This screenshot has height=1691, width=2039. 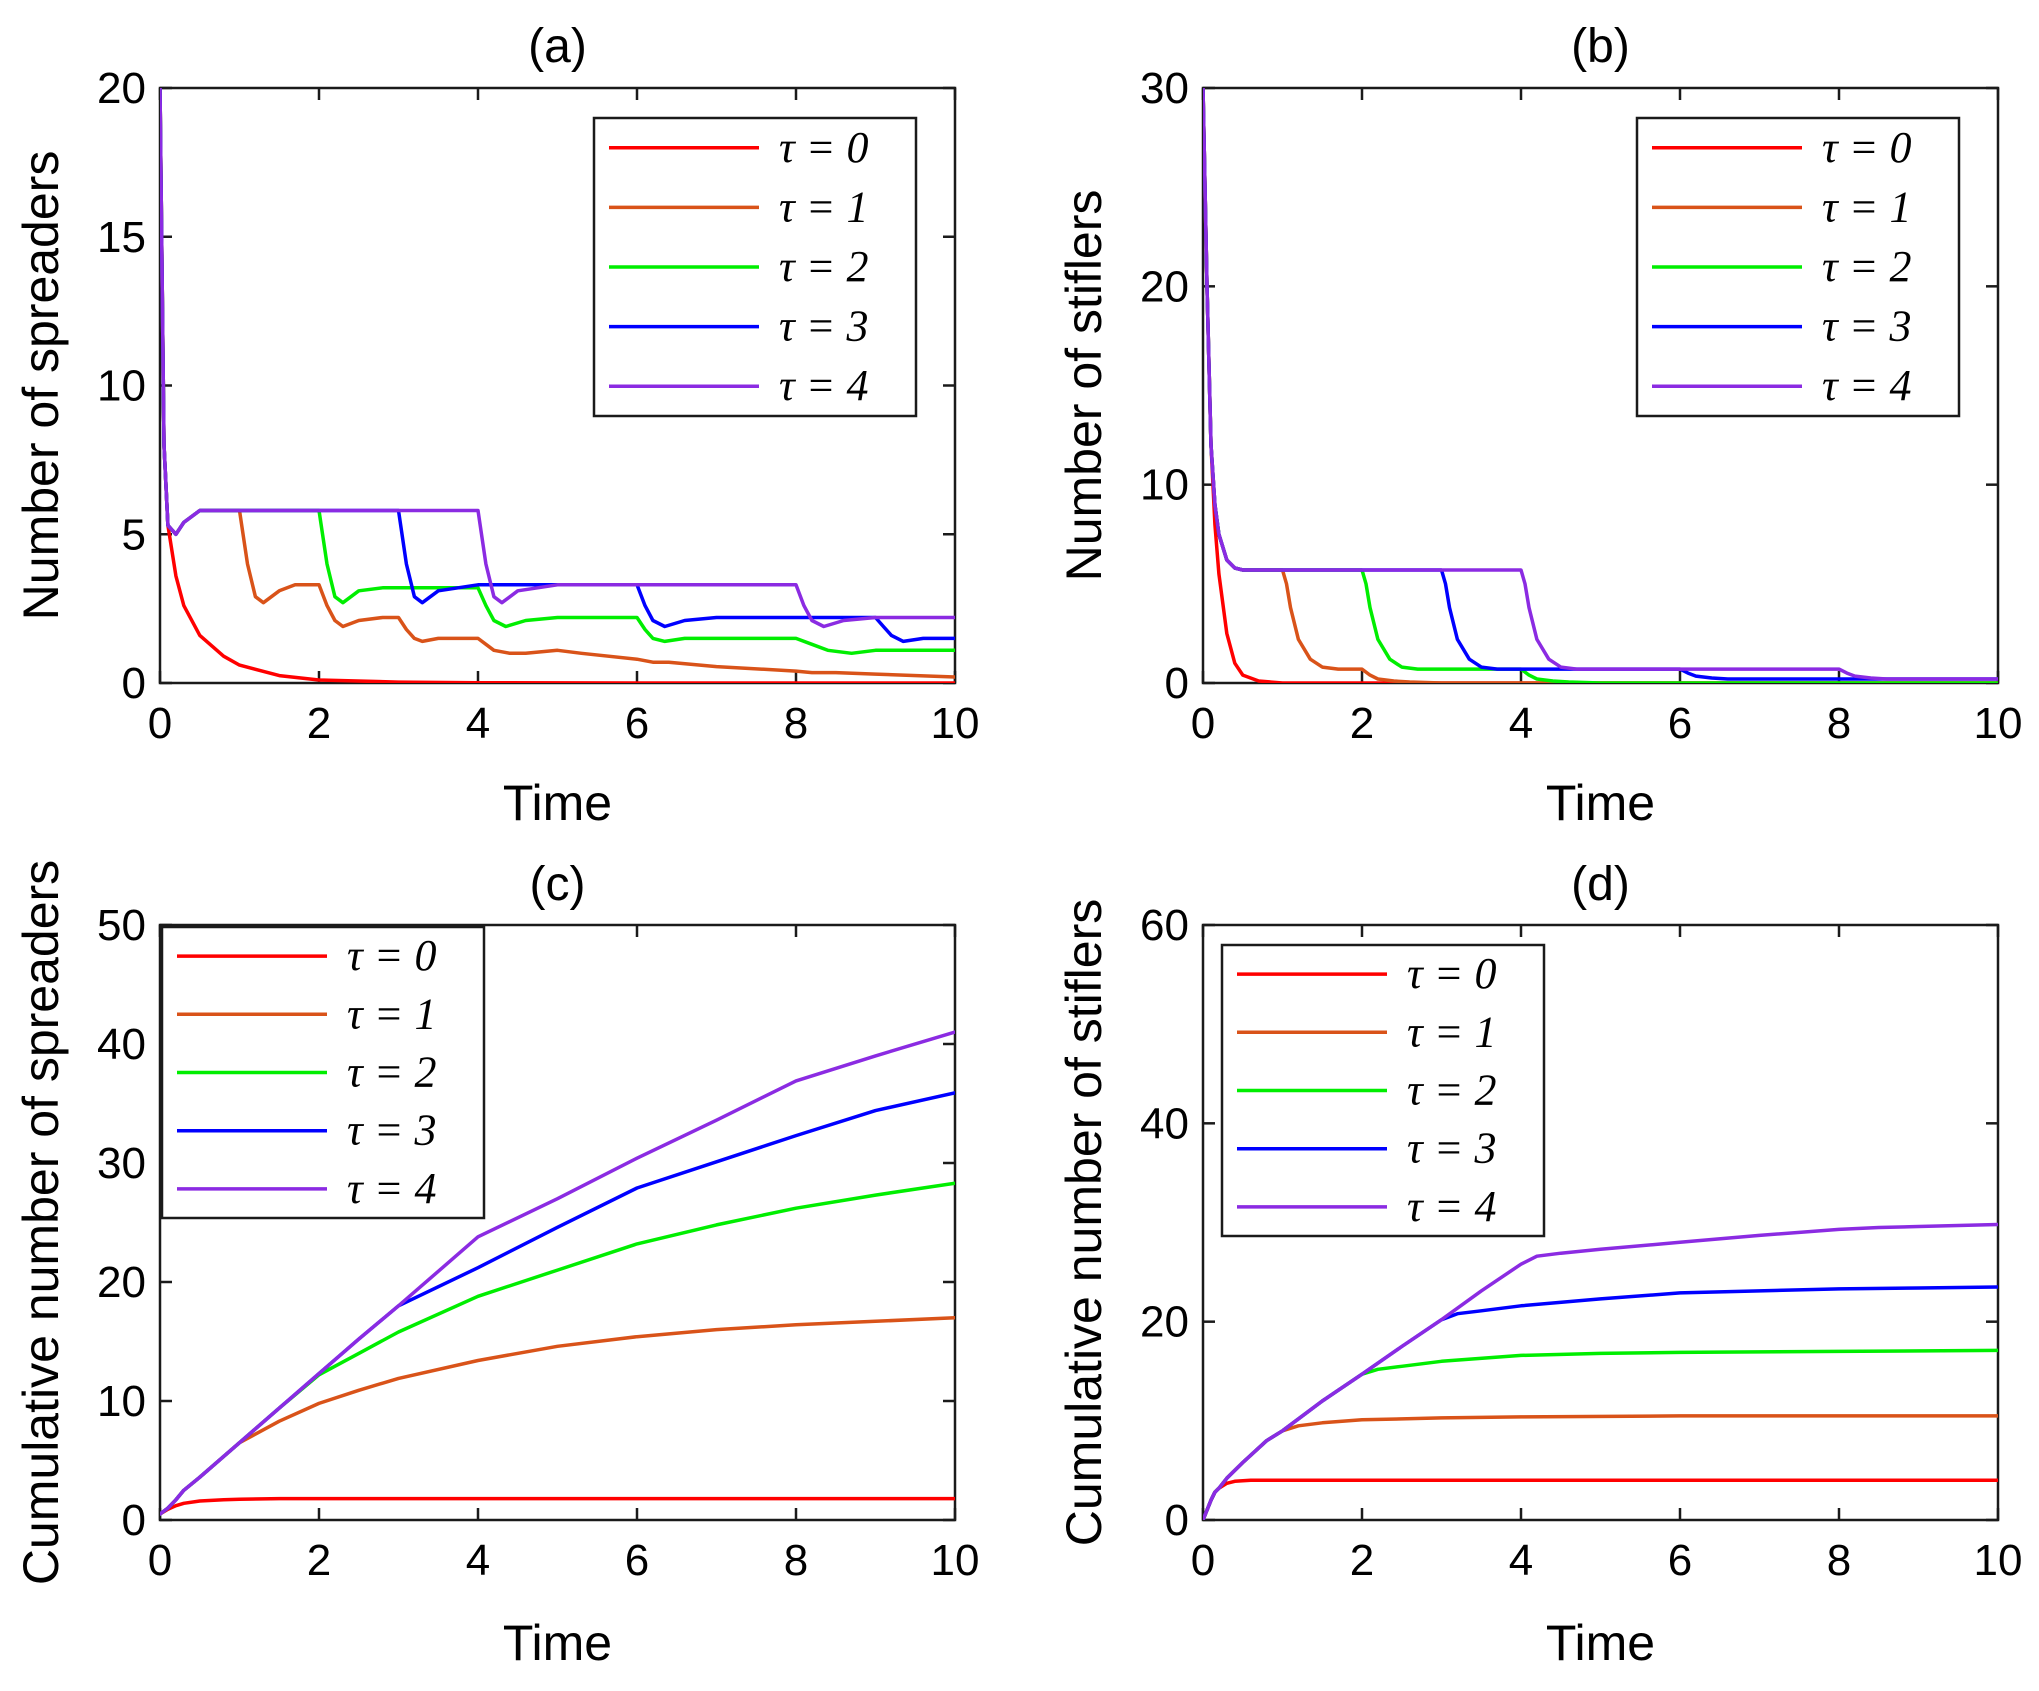 I want to click on y-tick-label: 15, so click(x=121, y=237).